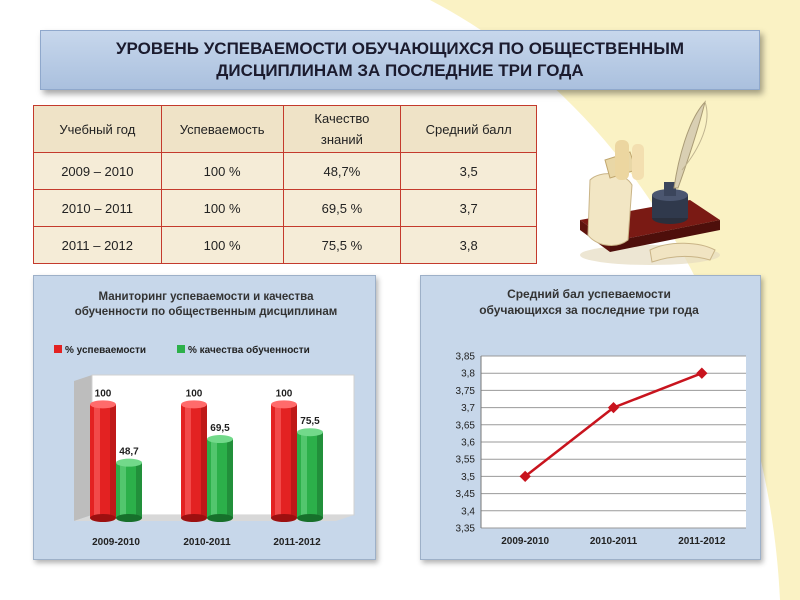 The height and width of the screenshot is (600, 800). I want to click on y-tick-label: 3,4, so click(468, 511).